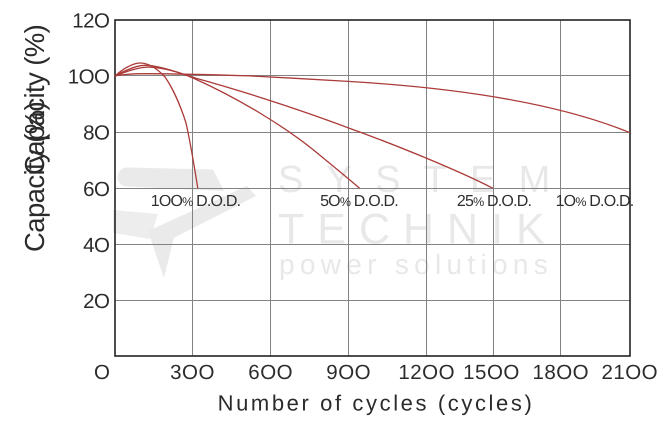 This screenshot has height=425, width=664. Describe the element at coordinates (629, 372) in the screenshot. I see `svg-text: 21OO` at that location.